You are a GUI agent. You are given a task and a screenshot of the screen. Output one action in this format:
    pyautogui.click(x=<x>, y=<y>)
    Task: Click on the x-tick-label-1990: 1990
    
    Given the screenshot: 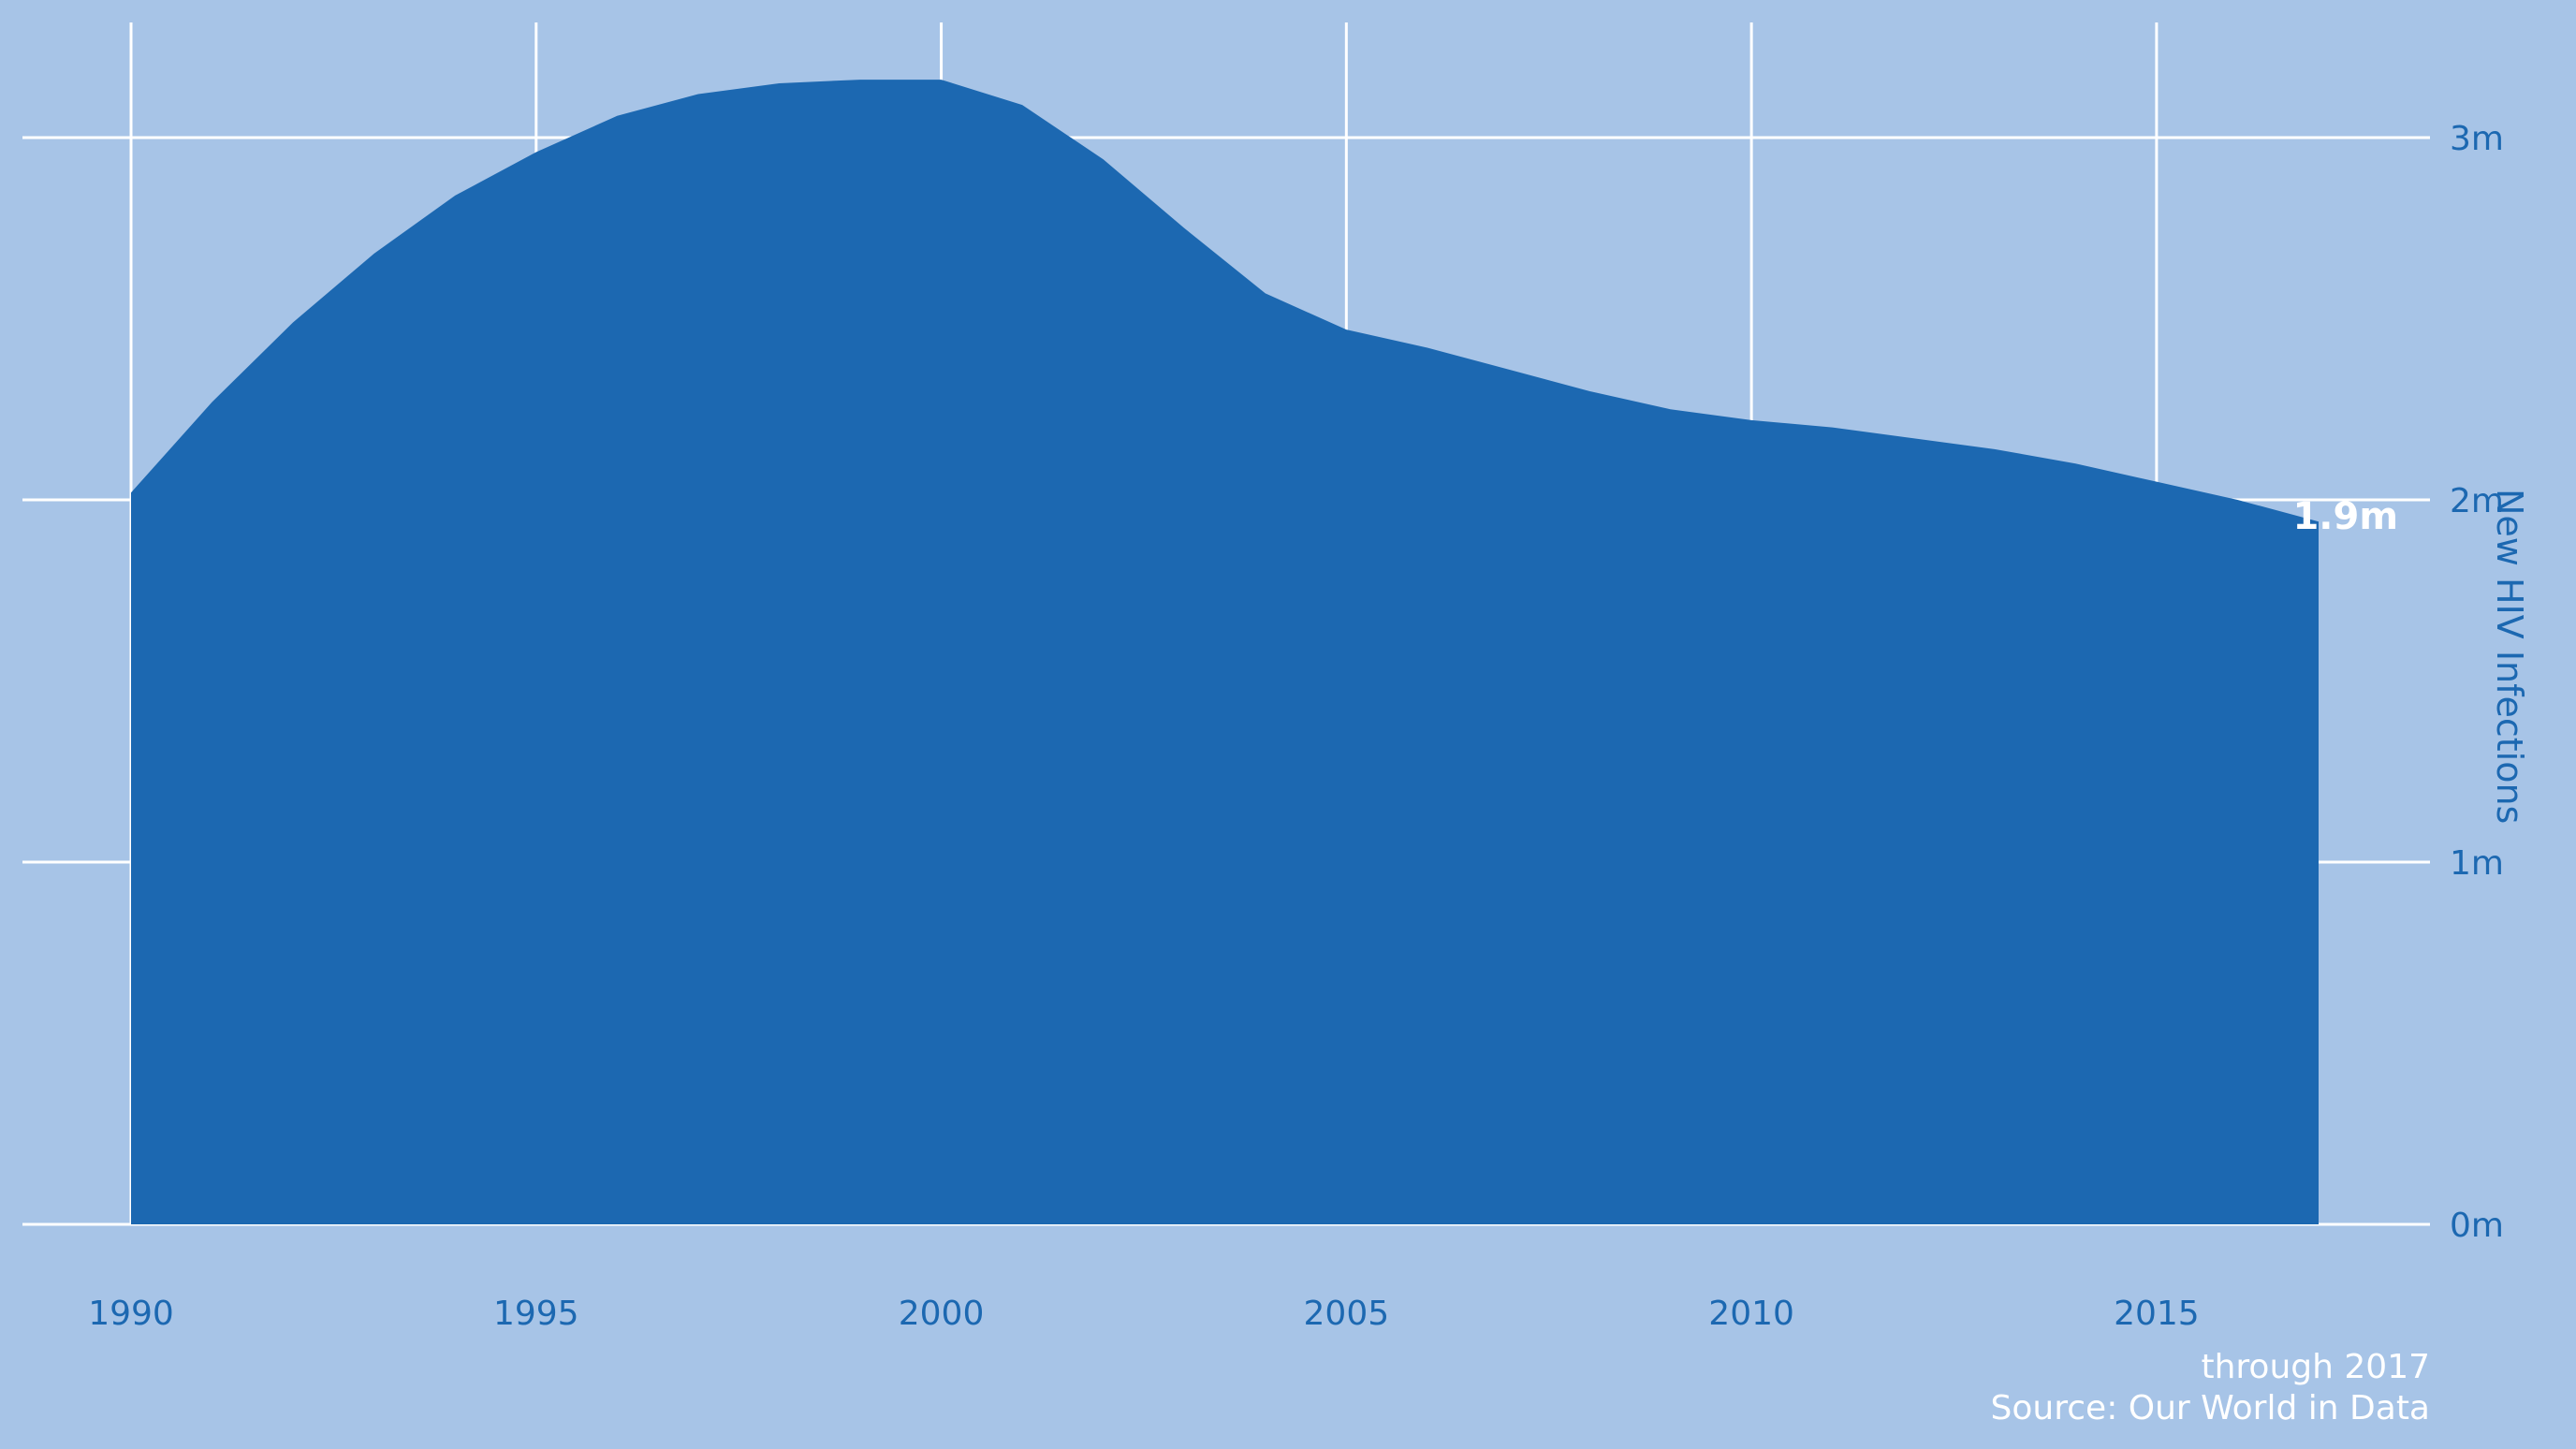 What is the action you would take?
    pyautogui.click(x=131, y=1314)
    